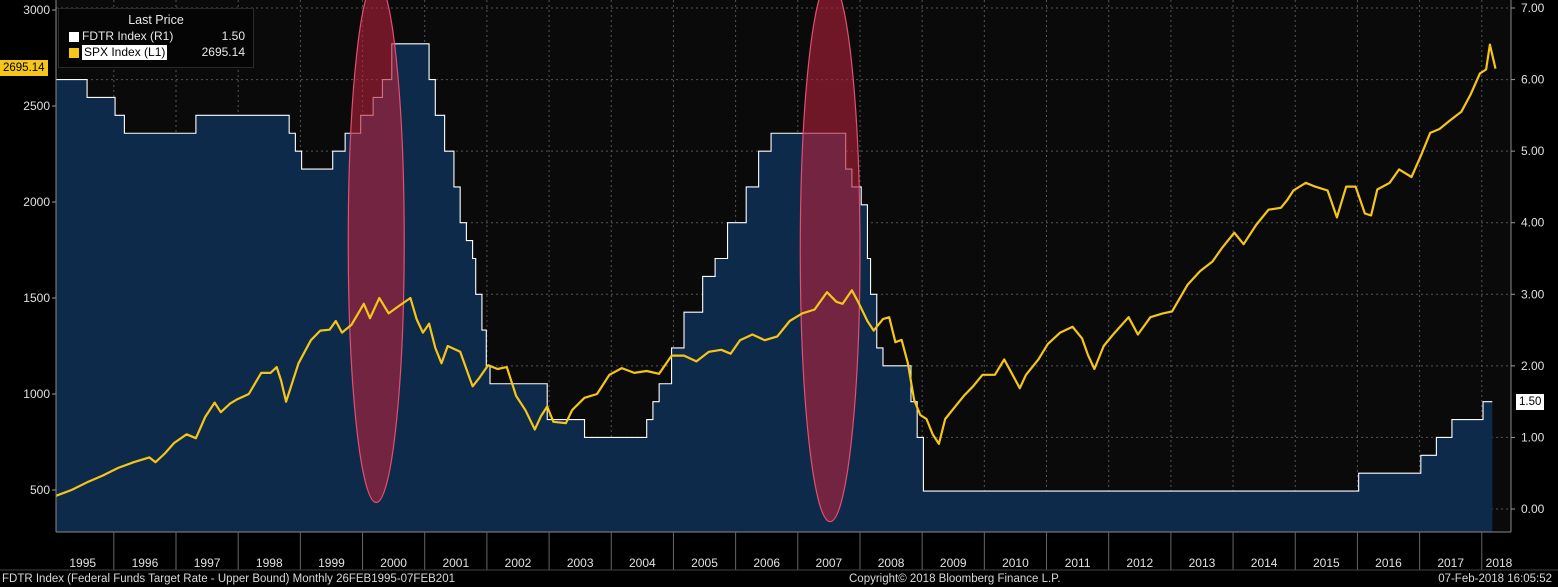 The width and height of the screenshot is (1558, 587). Describe the element at coordinates (1139, 563) in the screenshot. I see `x-tick-label: 2012` at that location.